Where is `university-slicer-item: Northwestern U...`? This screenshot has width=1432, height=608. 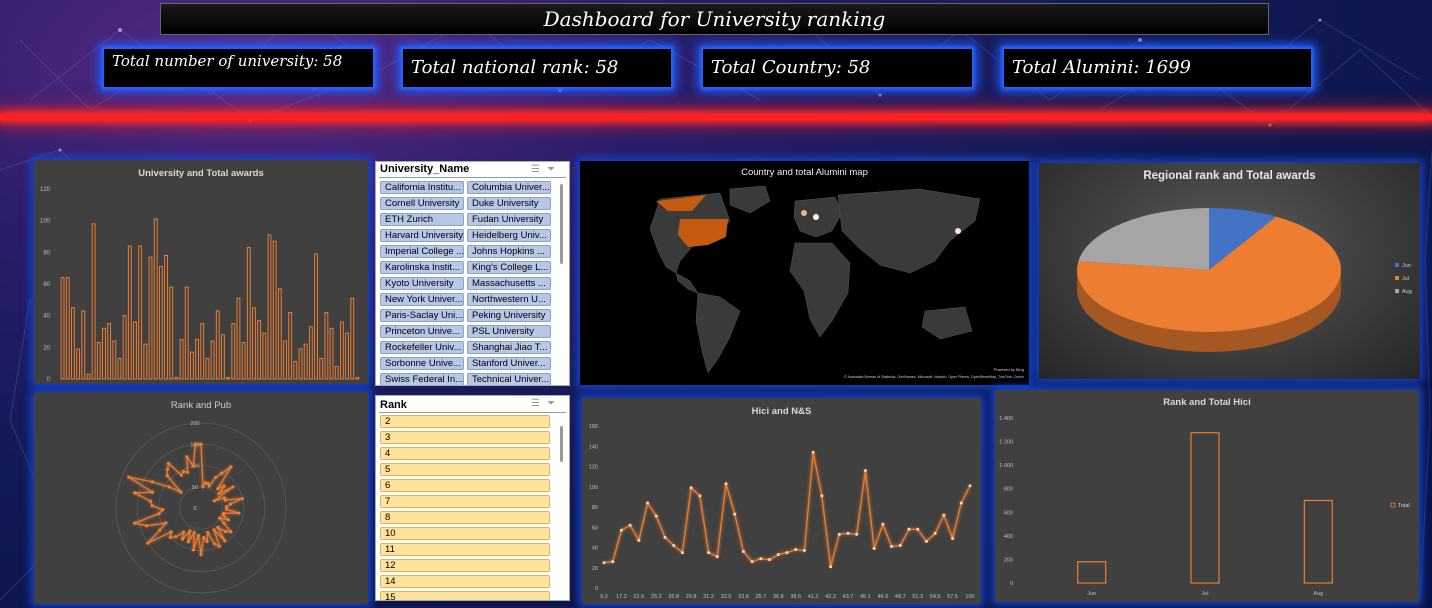 university-slicer-item: Northwestern U... is located at coordinates (509, 299).